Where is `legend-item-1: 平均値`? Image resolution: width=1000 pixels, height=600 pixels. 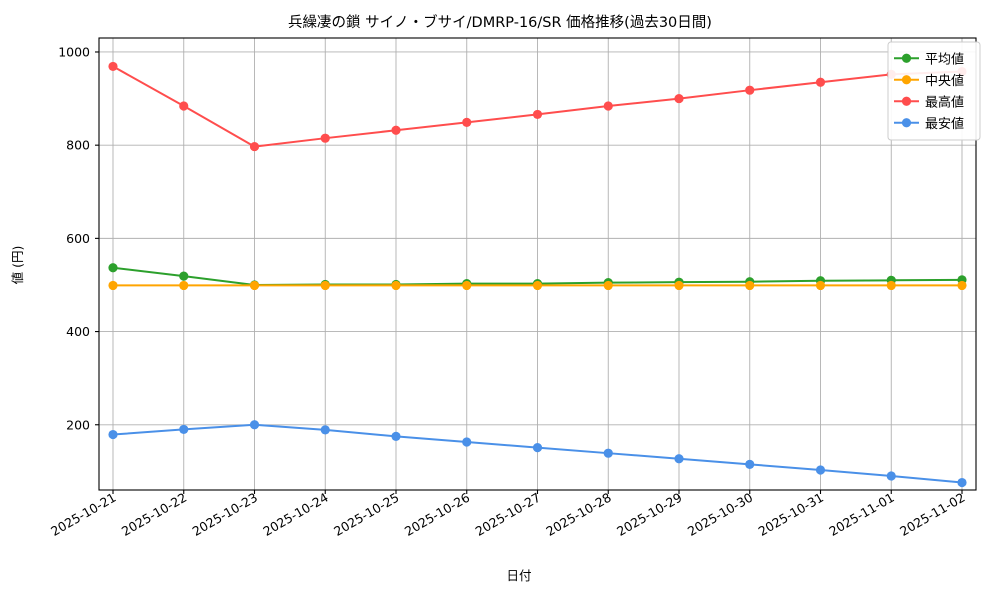 legend-item-1: 平均値 is located at coordinates (929, 59).